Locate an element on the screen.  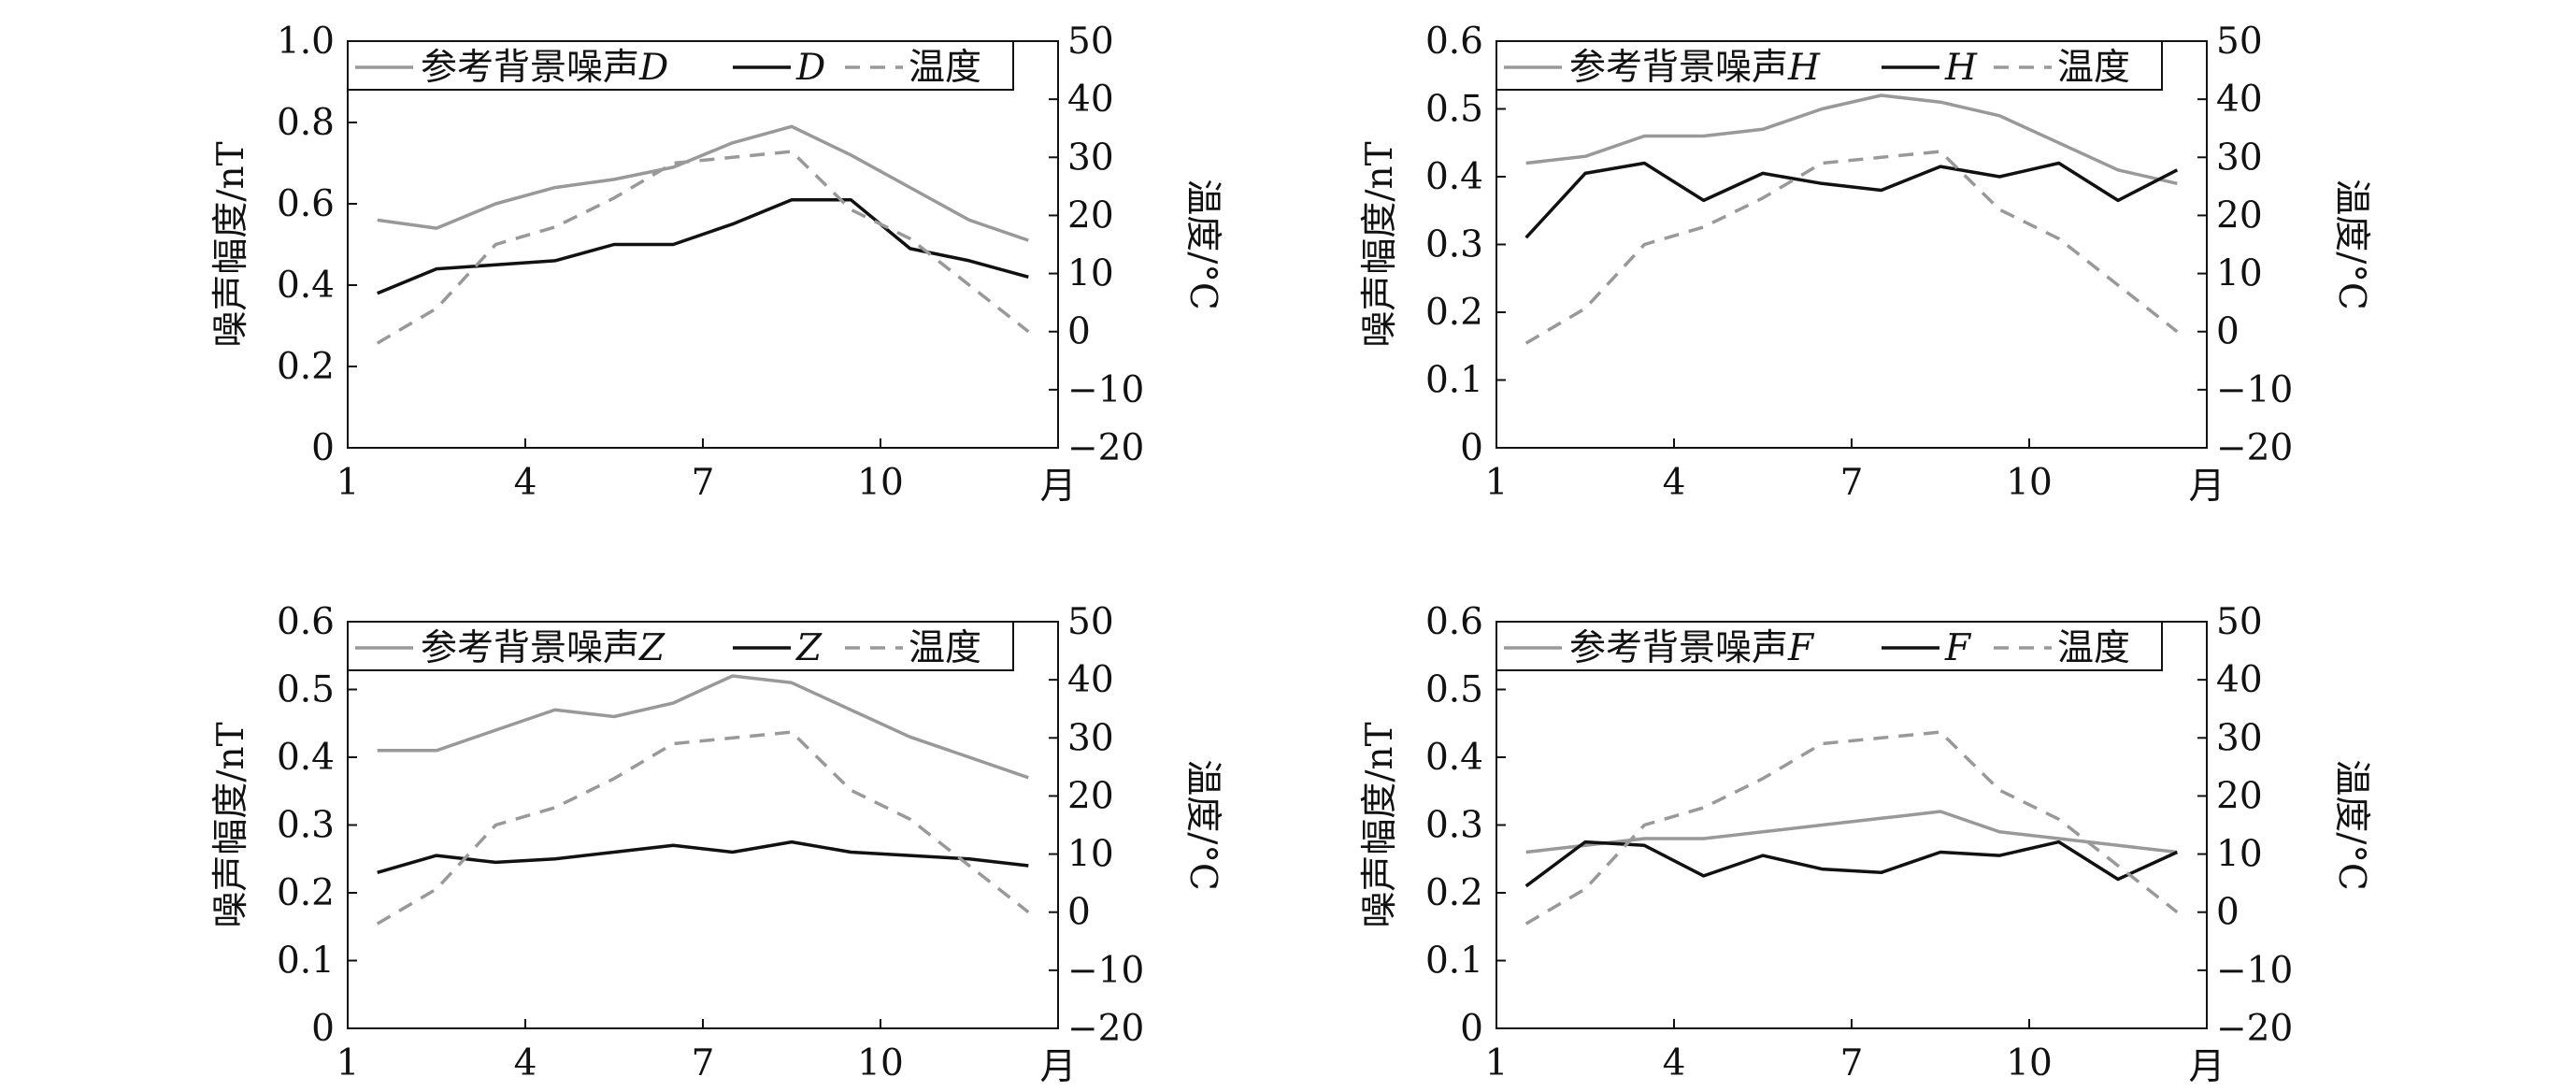
x-unit-label: 月 is located at coordinates (1057, 487).